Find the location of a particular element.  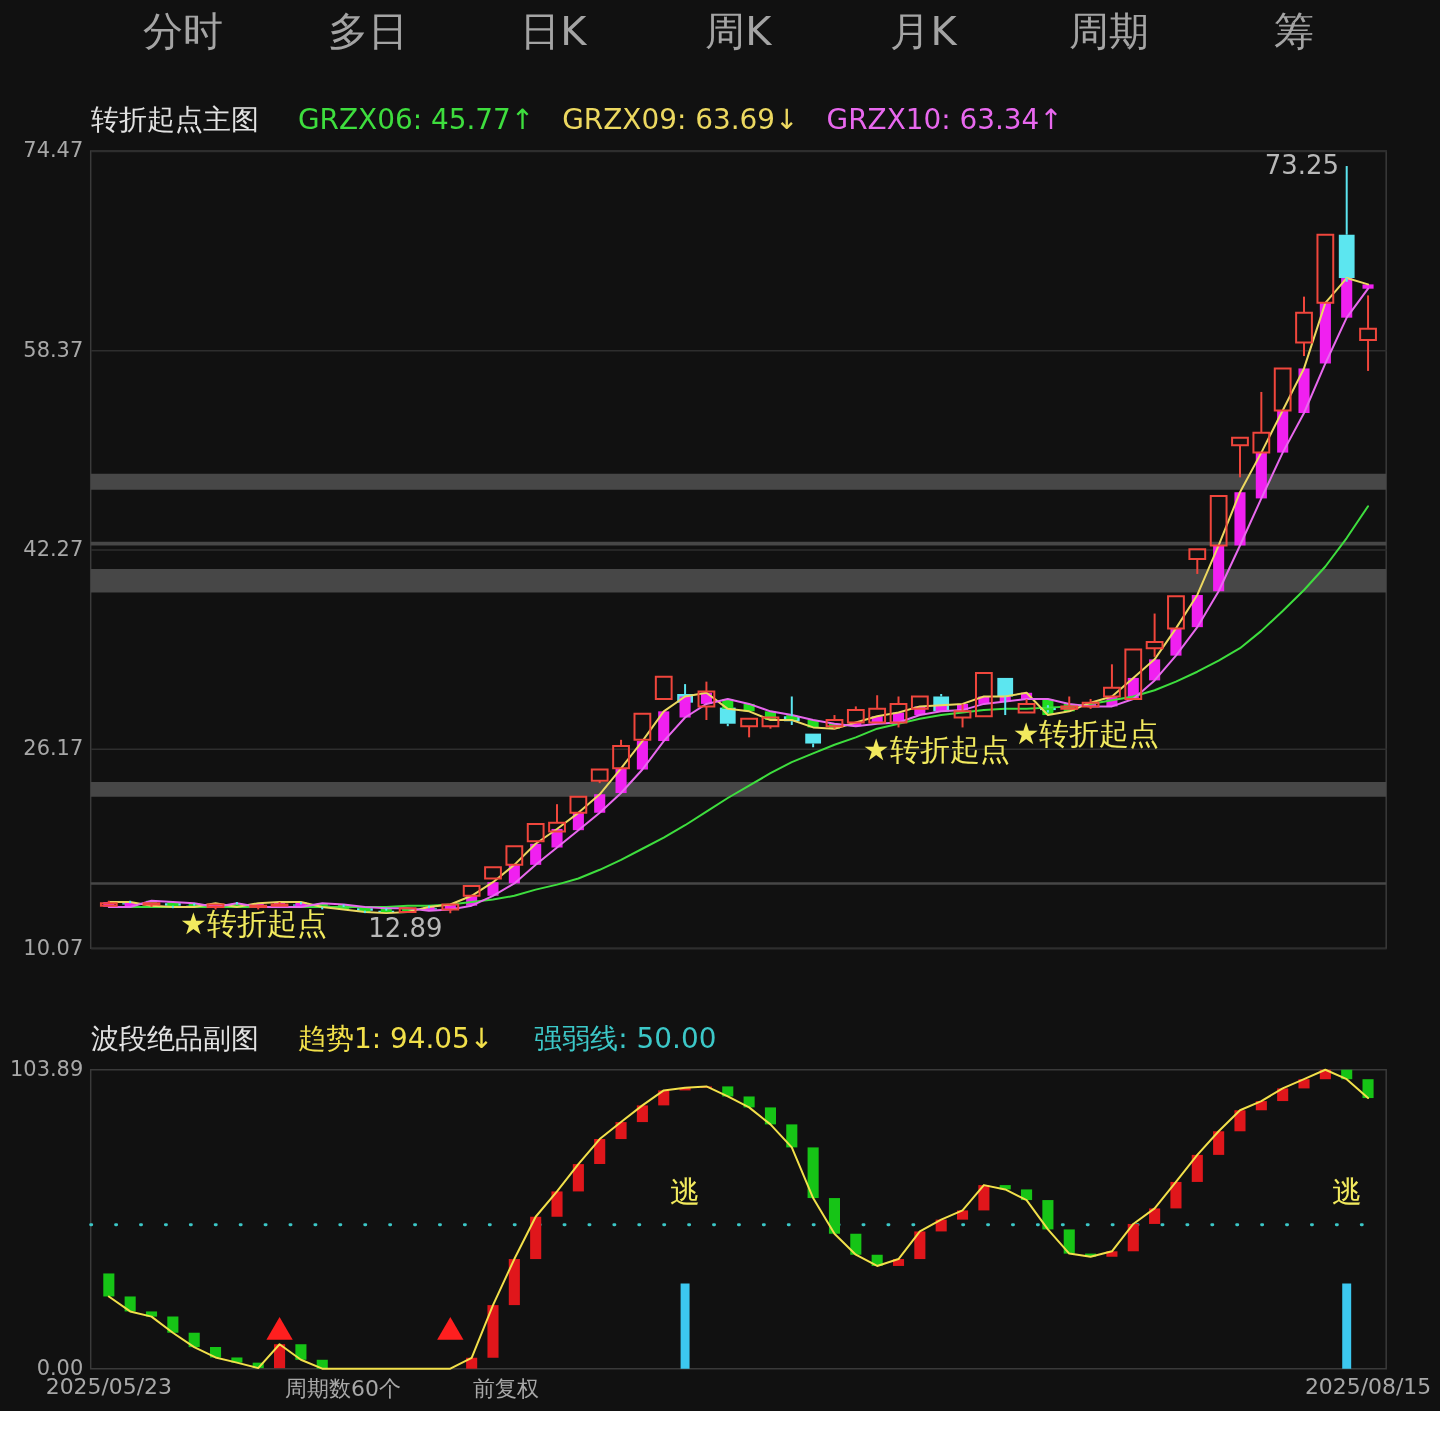

text: 周期 is located at coordinates (1108, 31).